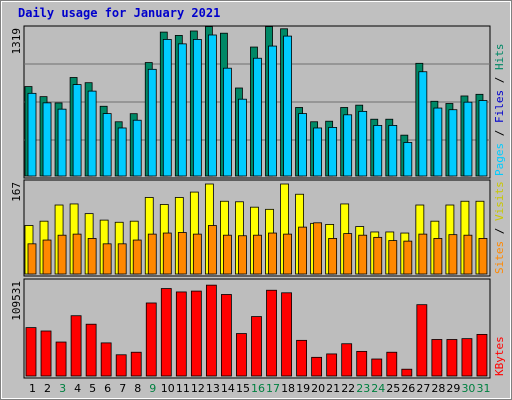 The width and height of the screenshot is (512, 400). What do you see at coordinates (423, 388) in the screenshot?
I see `day-label-27: 27` at bounding box center [423, 388].